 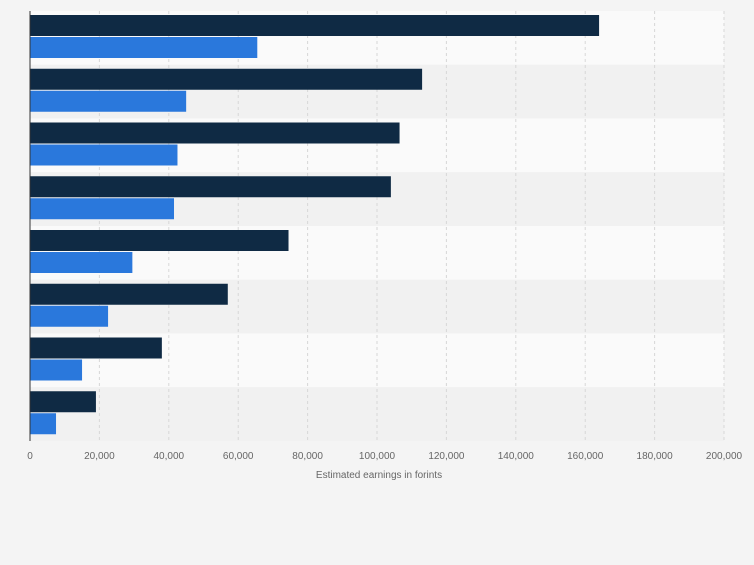 What do you see at coordinates (63, 402) in the screenshot?
I see `bar-series1-row8` at bounding box center [63, 402].